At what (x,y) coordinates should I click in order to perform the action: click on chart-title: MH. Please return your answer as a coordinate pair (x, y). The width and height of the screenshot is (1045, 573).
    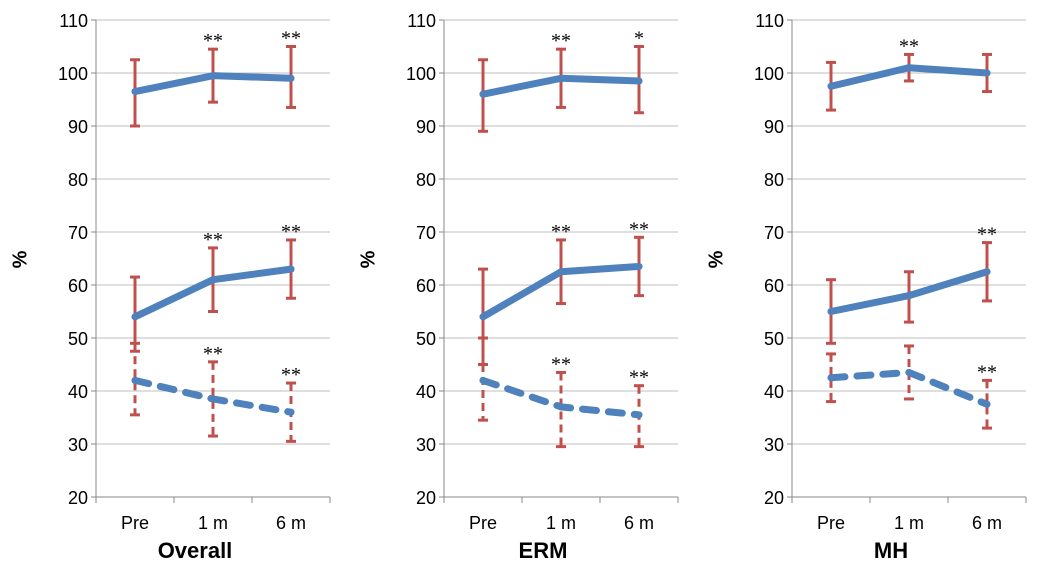
    Looking at the image, I should click on (891, 550).